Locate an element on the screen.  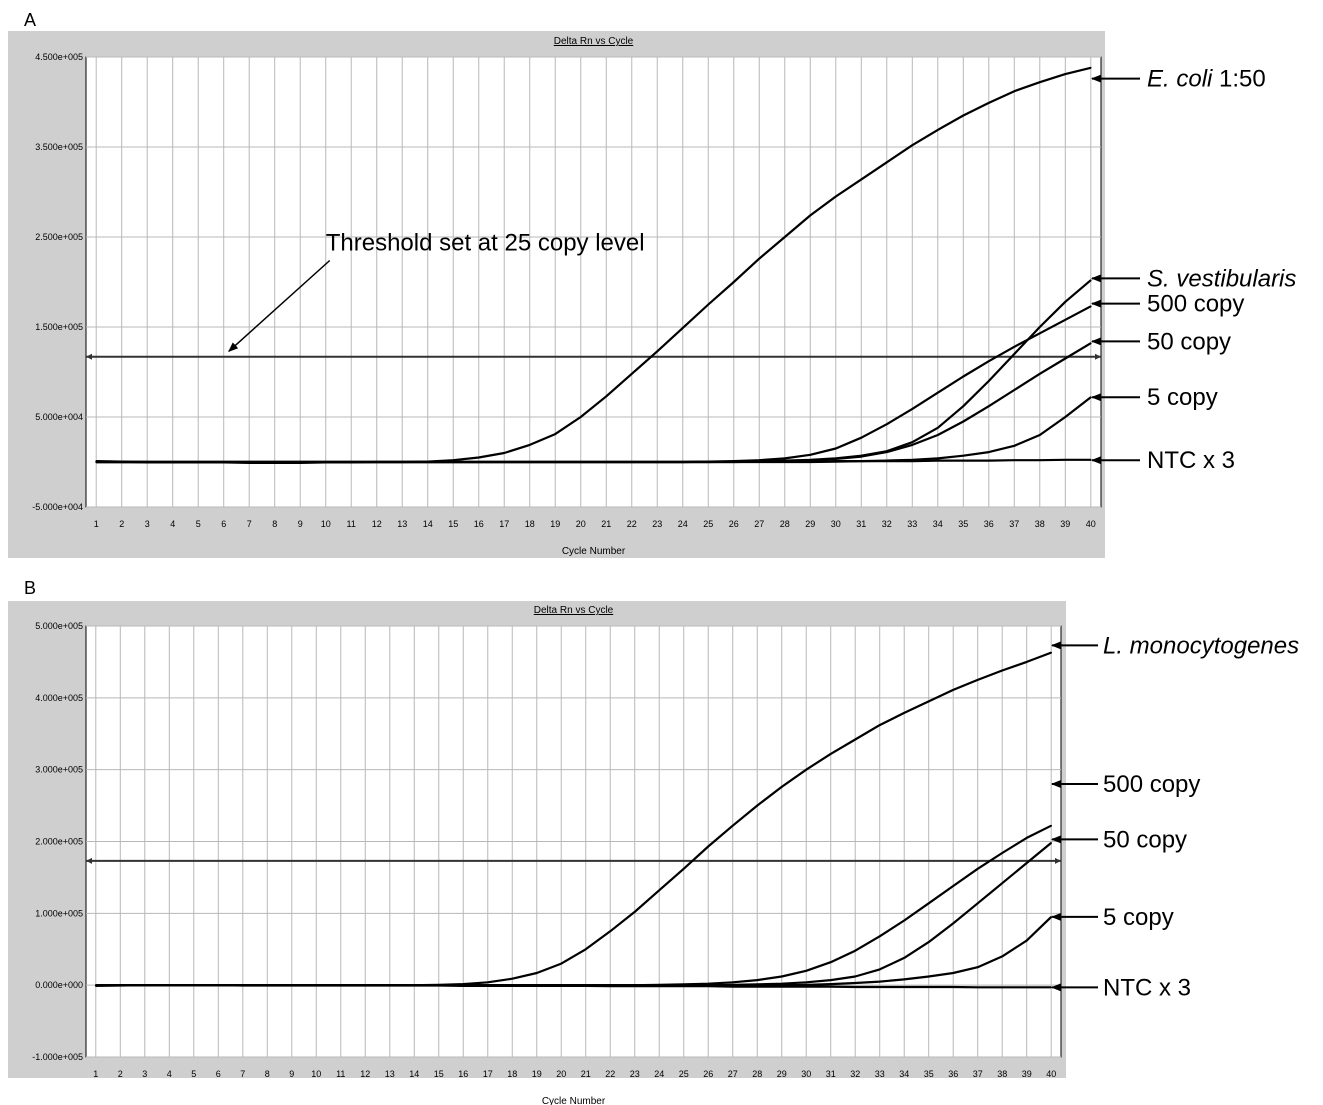
x-tick-label: 36 is located at coordinates (953, 1074).